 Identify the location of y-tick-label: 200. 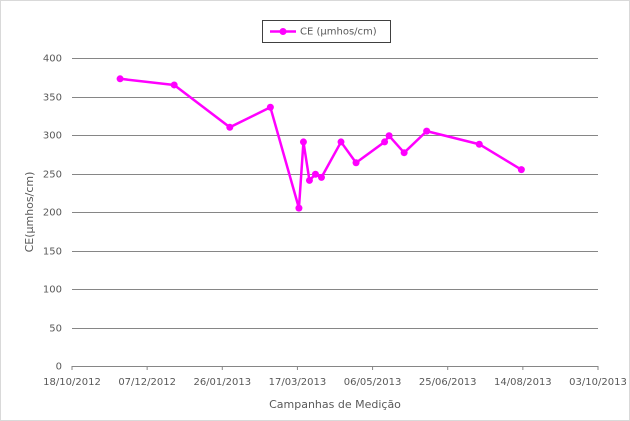
(52, 213).